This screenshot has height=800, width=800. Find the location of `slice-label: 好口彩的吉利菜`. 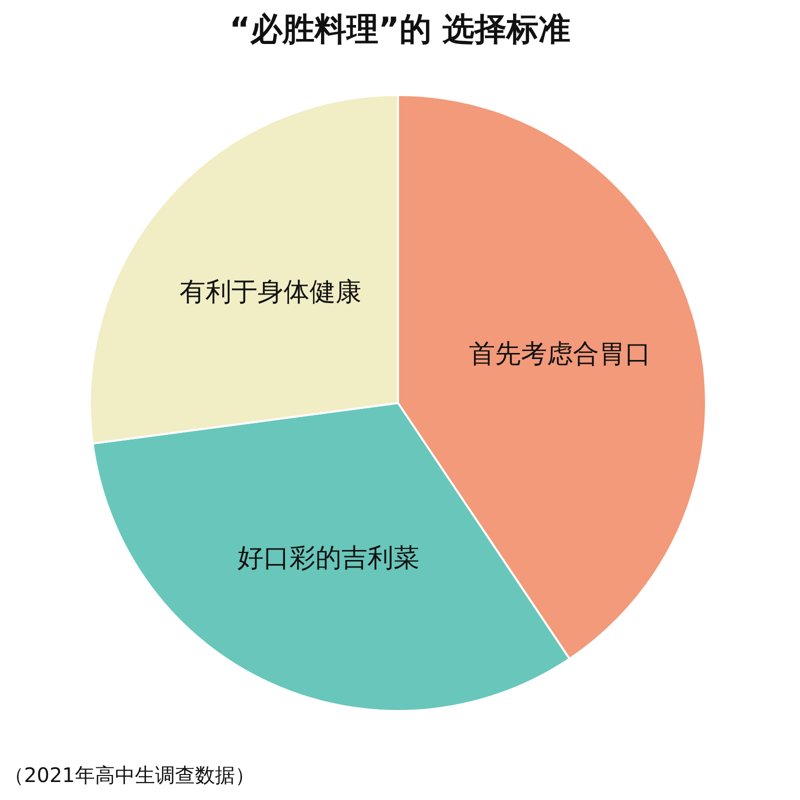

slice-label: 好口彩的吉利菜 is located at coordinates (328, 558).